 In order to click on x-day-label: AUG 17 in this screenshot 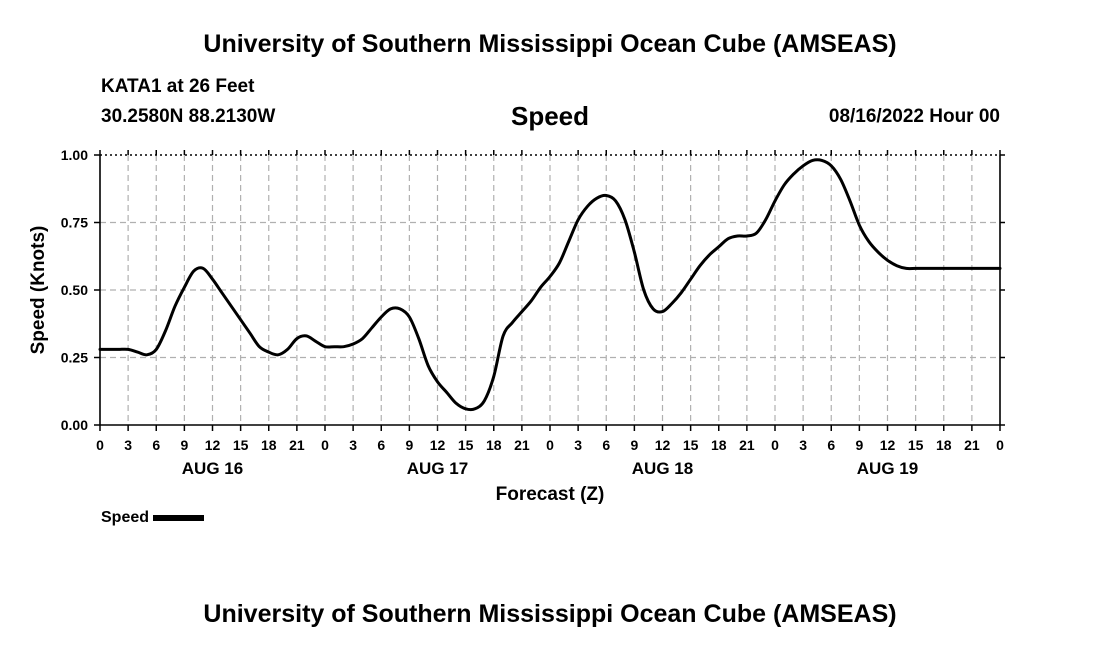, I will do `click(437, 468)`.